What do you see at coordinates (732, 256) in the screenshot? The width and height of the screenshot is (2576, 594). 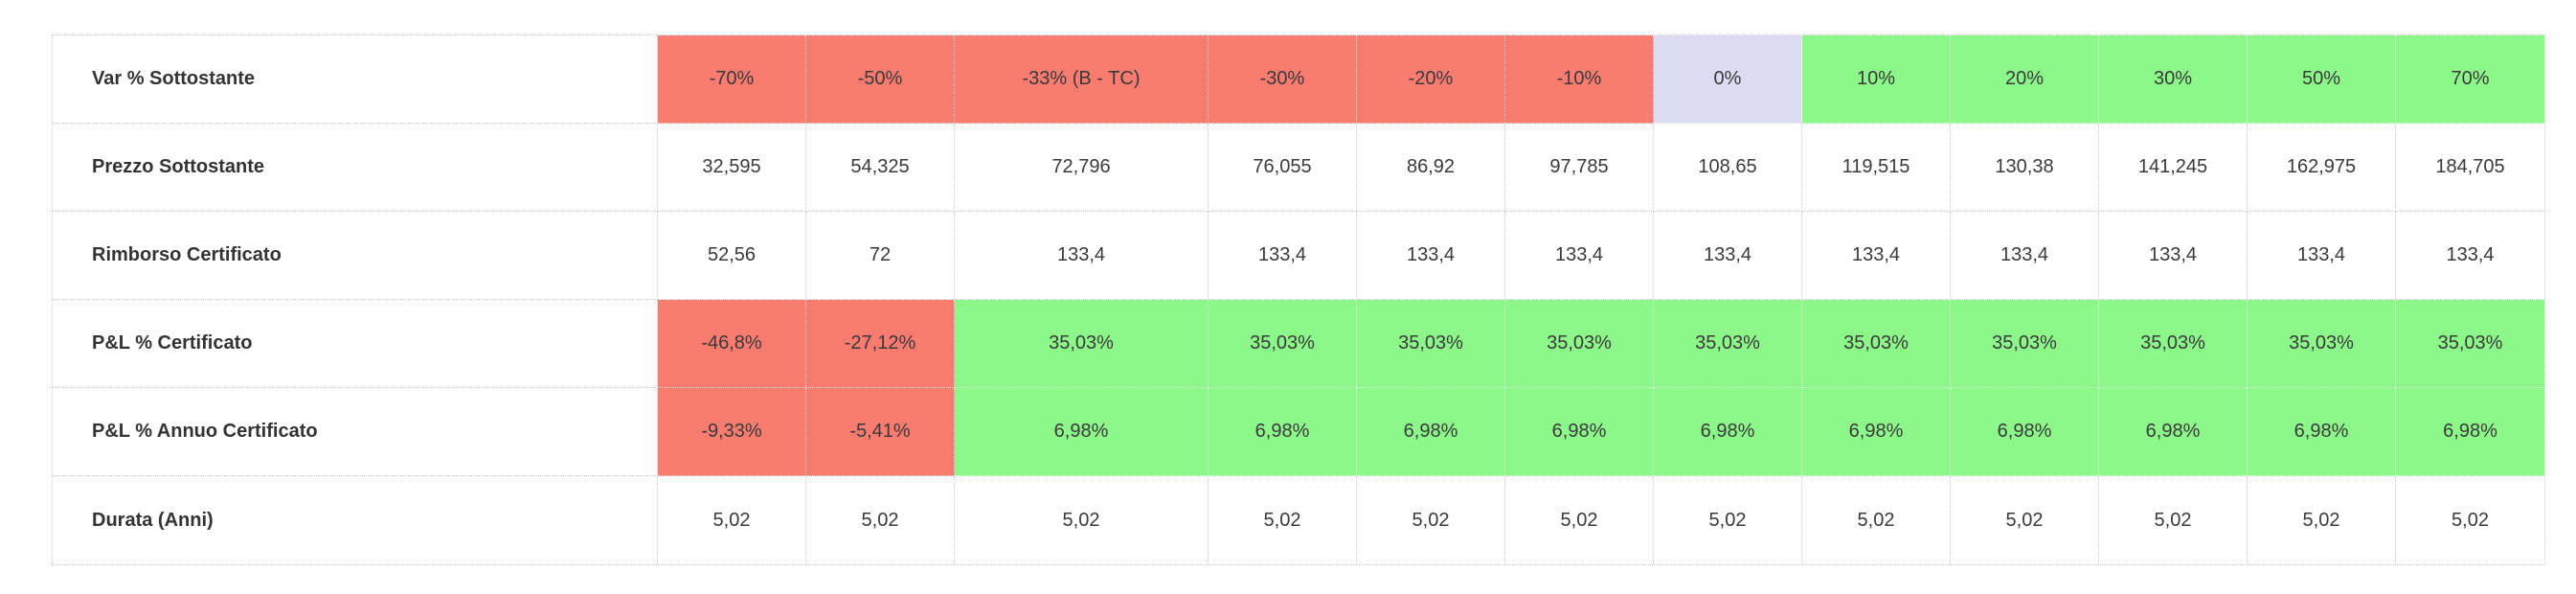 I see `data-cell: 52,56` at bounding box center [732, 256].